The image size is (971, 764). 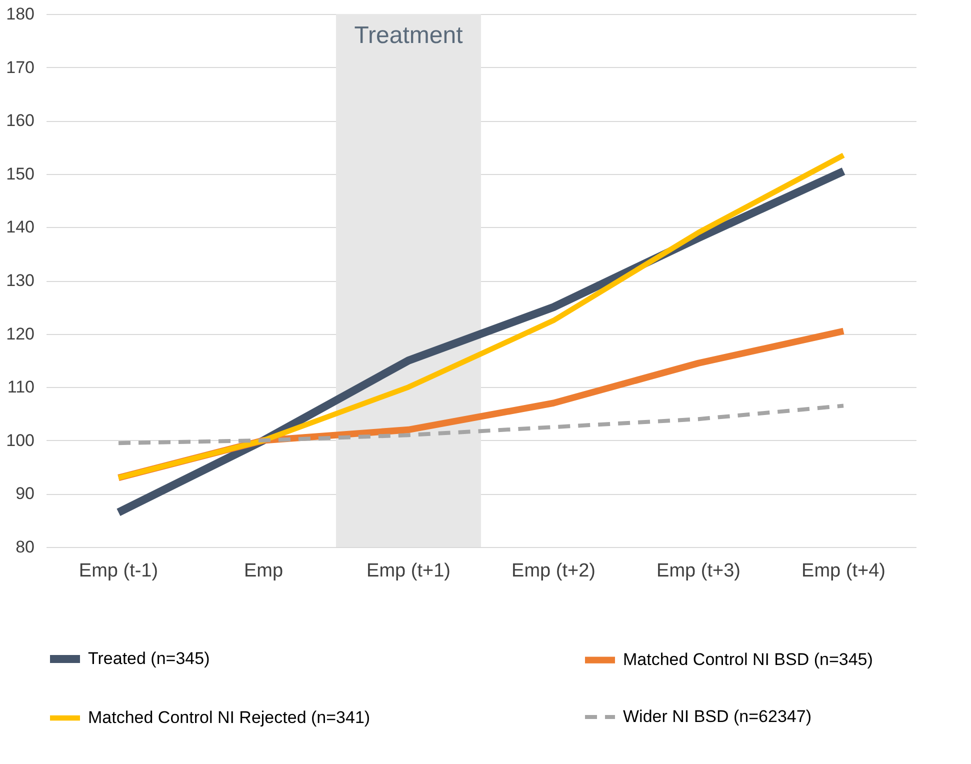 What do you see at coordinates (408, 571) in the screenshot?
I see `x-tick-label: Emp (t+1)` at bounding box center [408, 571].